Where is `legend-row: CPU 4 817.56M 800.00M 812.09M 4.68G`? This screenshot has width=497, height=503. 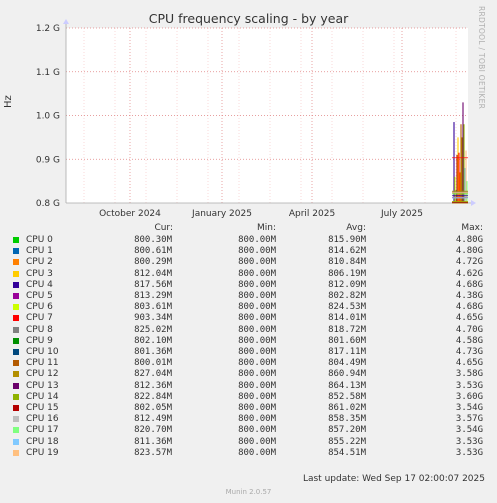
legend-row: CPU 4 817.56M 800.00M 812.09M 4.68G is located at coordinates (248, 285).